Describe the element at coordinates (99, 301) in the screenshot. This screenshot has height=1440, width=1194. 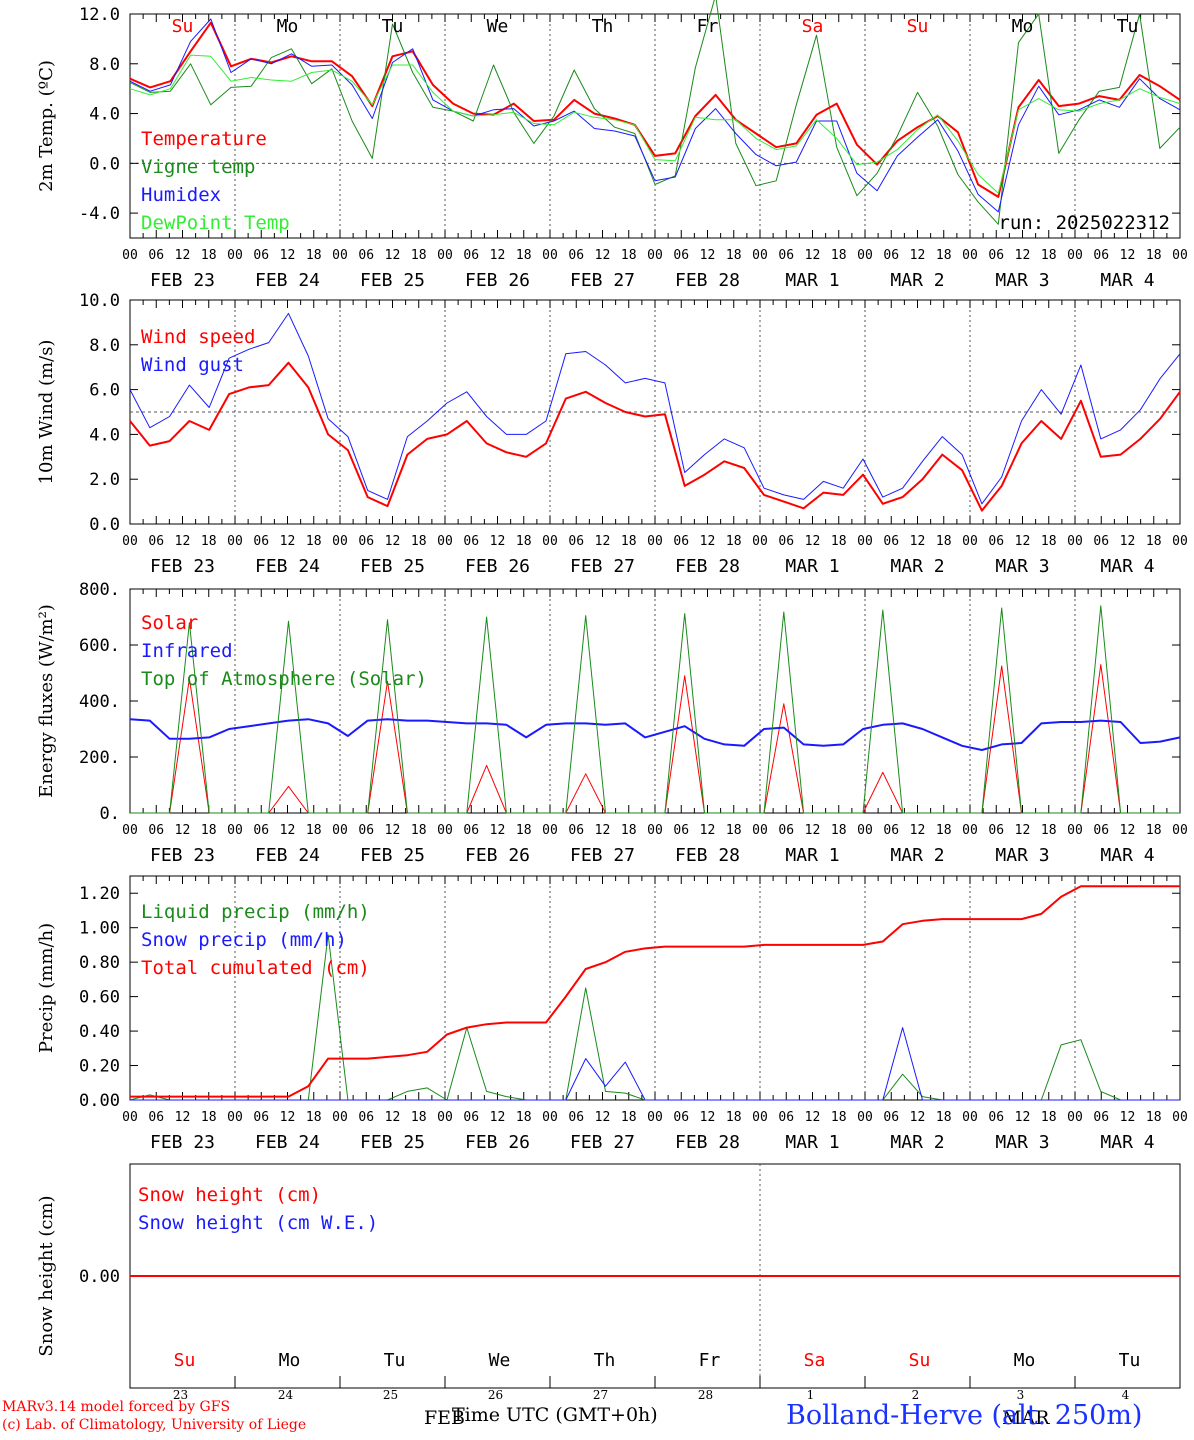
I see `y-tick-label: 10.0` at that location.